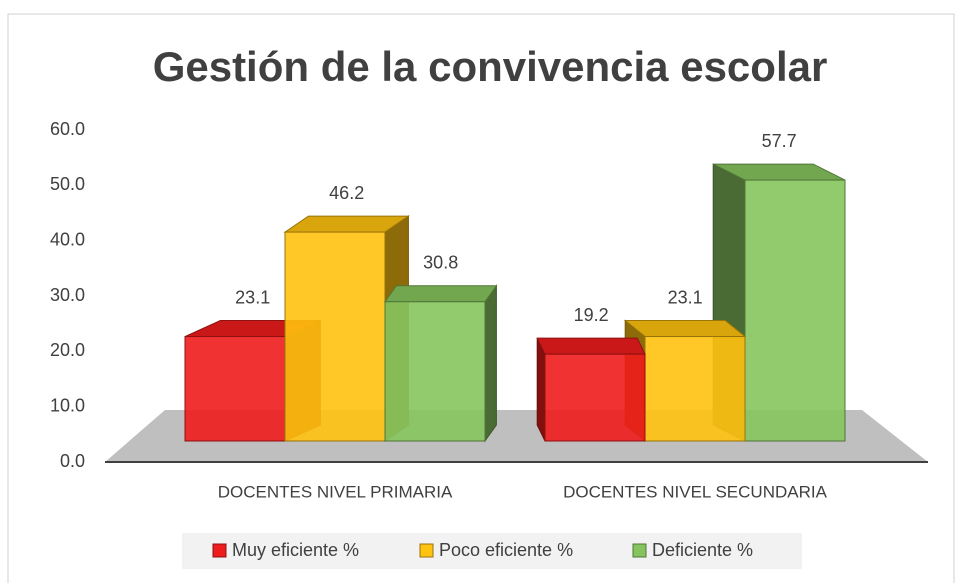 This screenshot has width=956, height=583. I want to click on data-label: 57.7, so click(779, 141).